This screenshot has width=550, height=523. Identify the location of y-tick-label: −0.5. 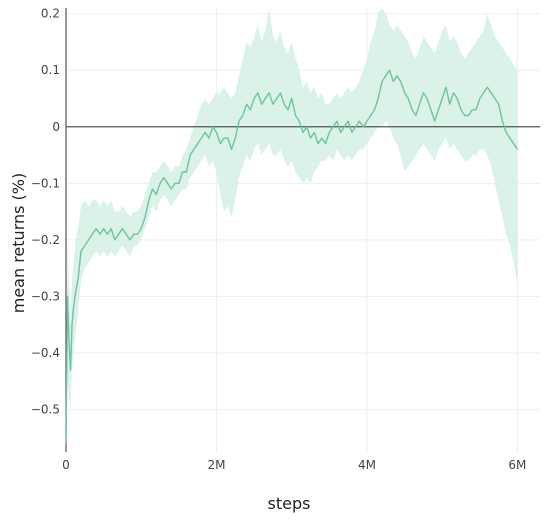
(45, 410).